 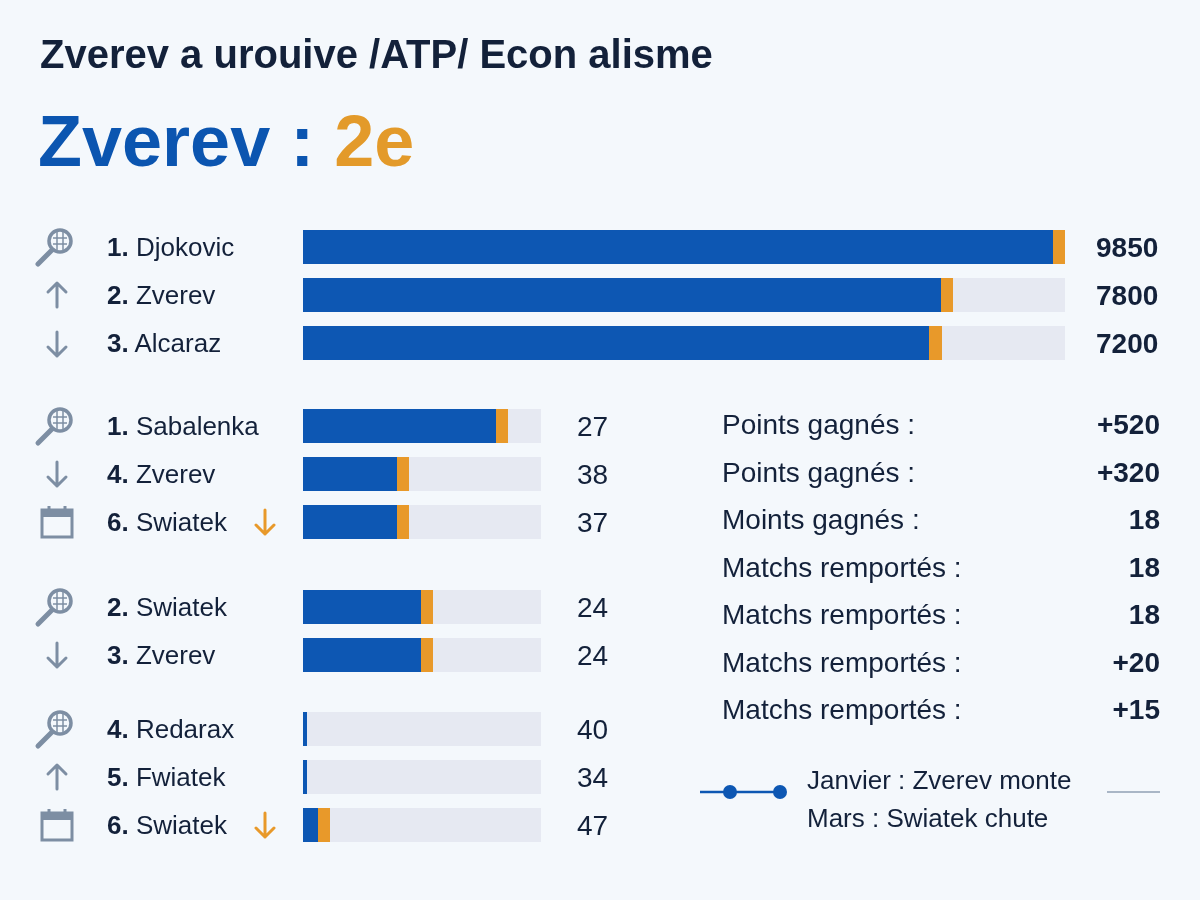 I want to click on category-label: Matchs remportés : +20, so click(x=941, y=662).